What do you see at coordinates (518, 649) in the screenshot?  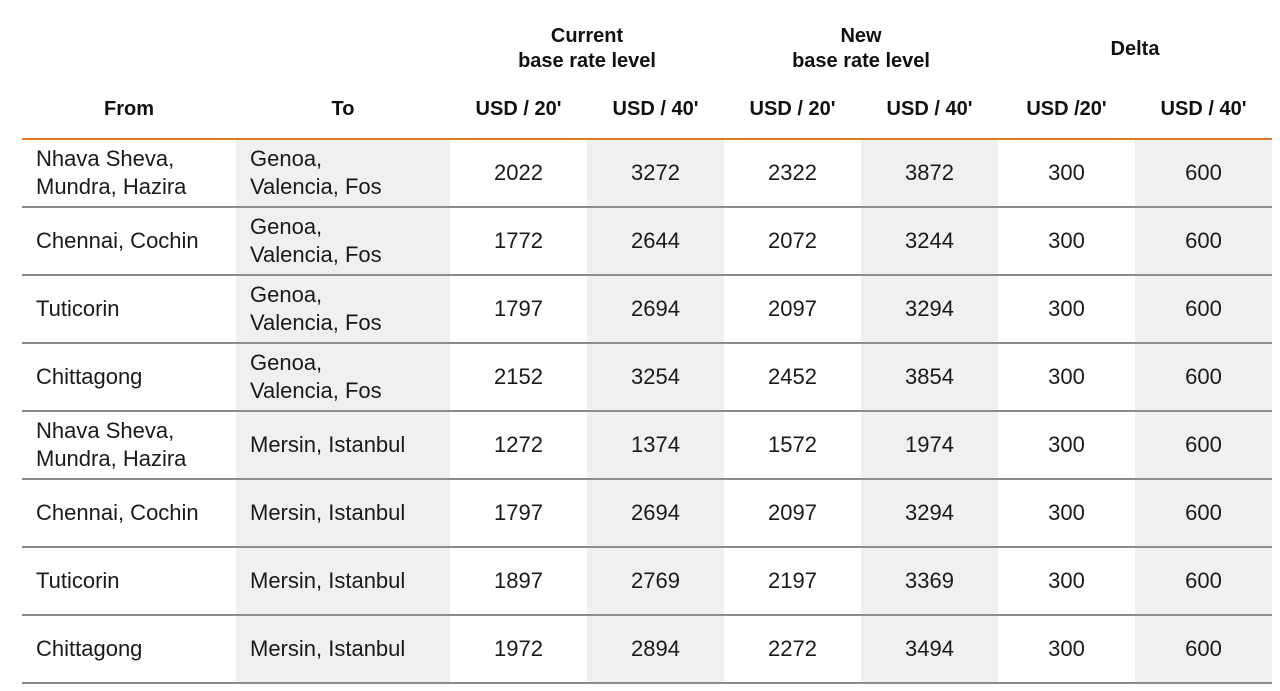 I see `cell-current-20: 1972` at bounding box center [518, 649].